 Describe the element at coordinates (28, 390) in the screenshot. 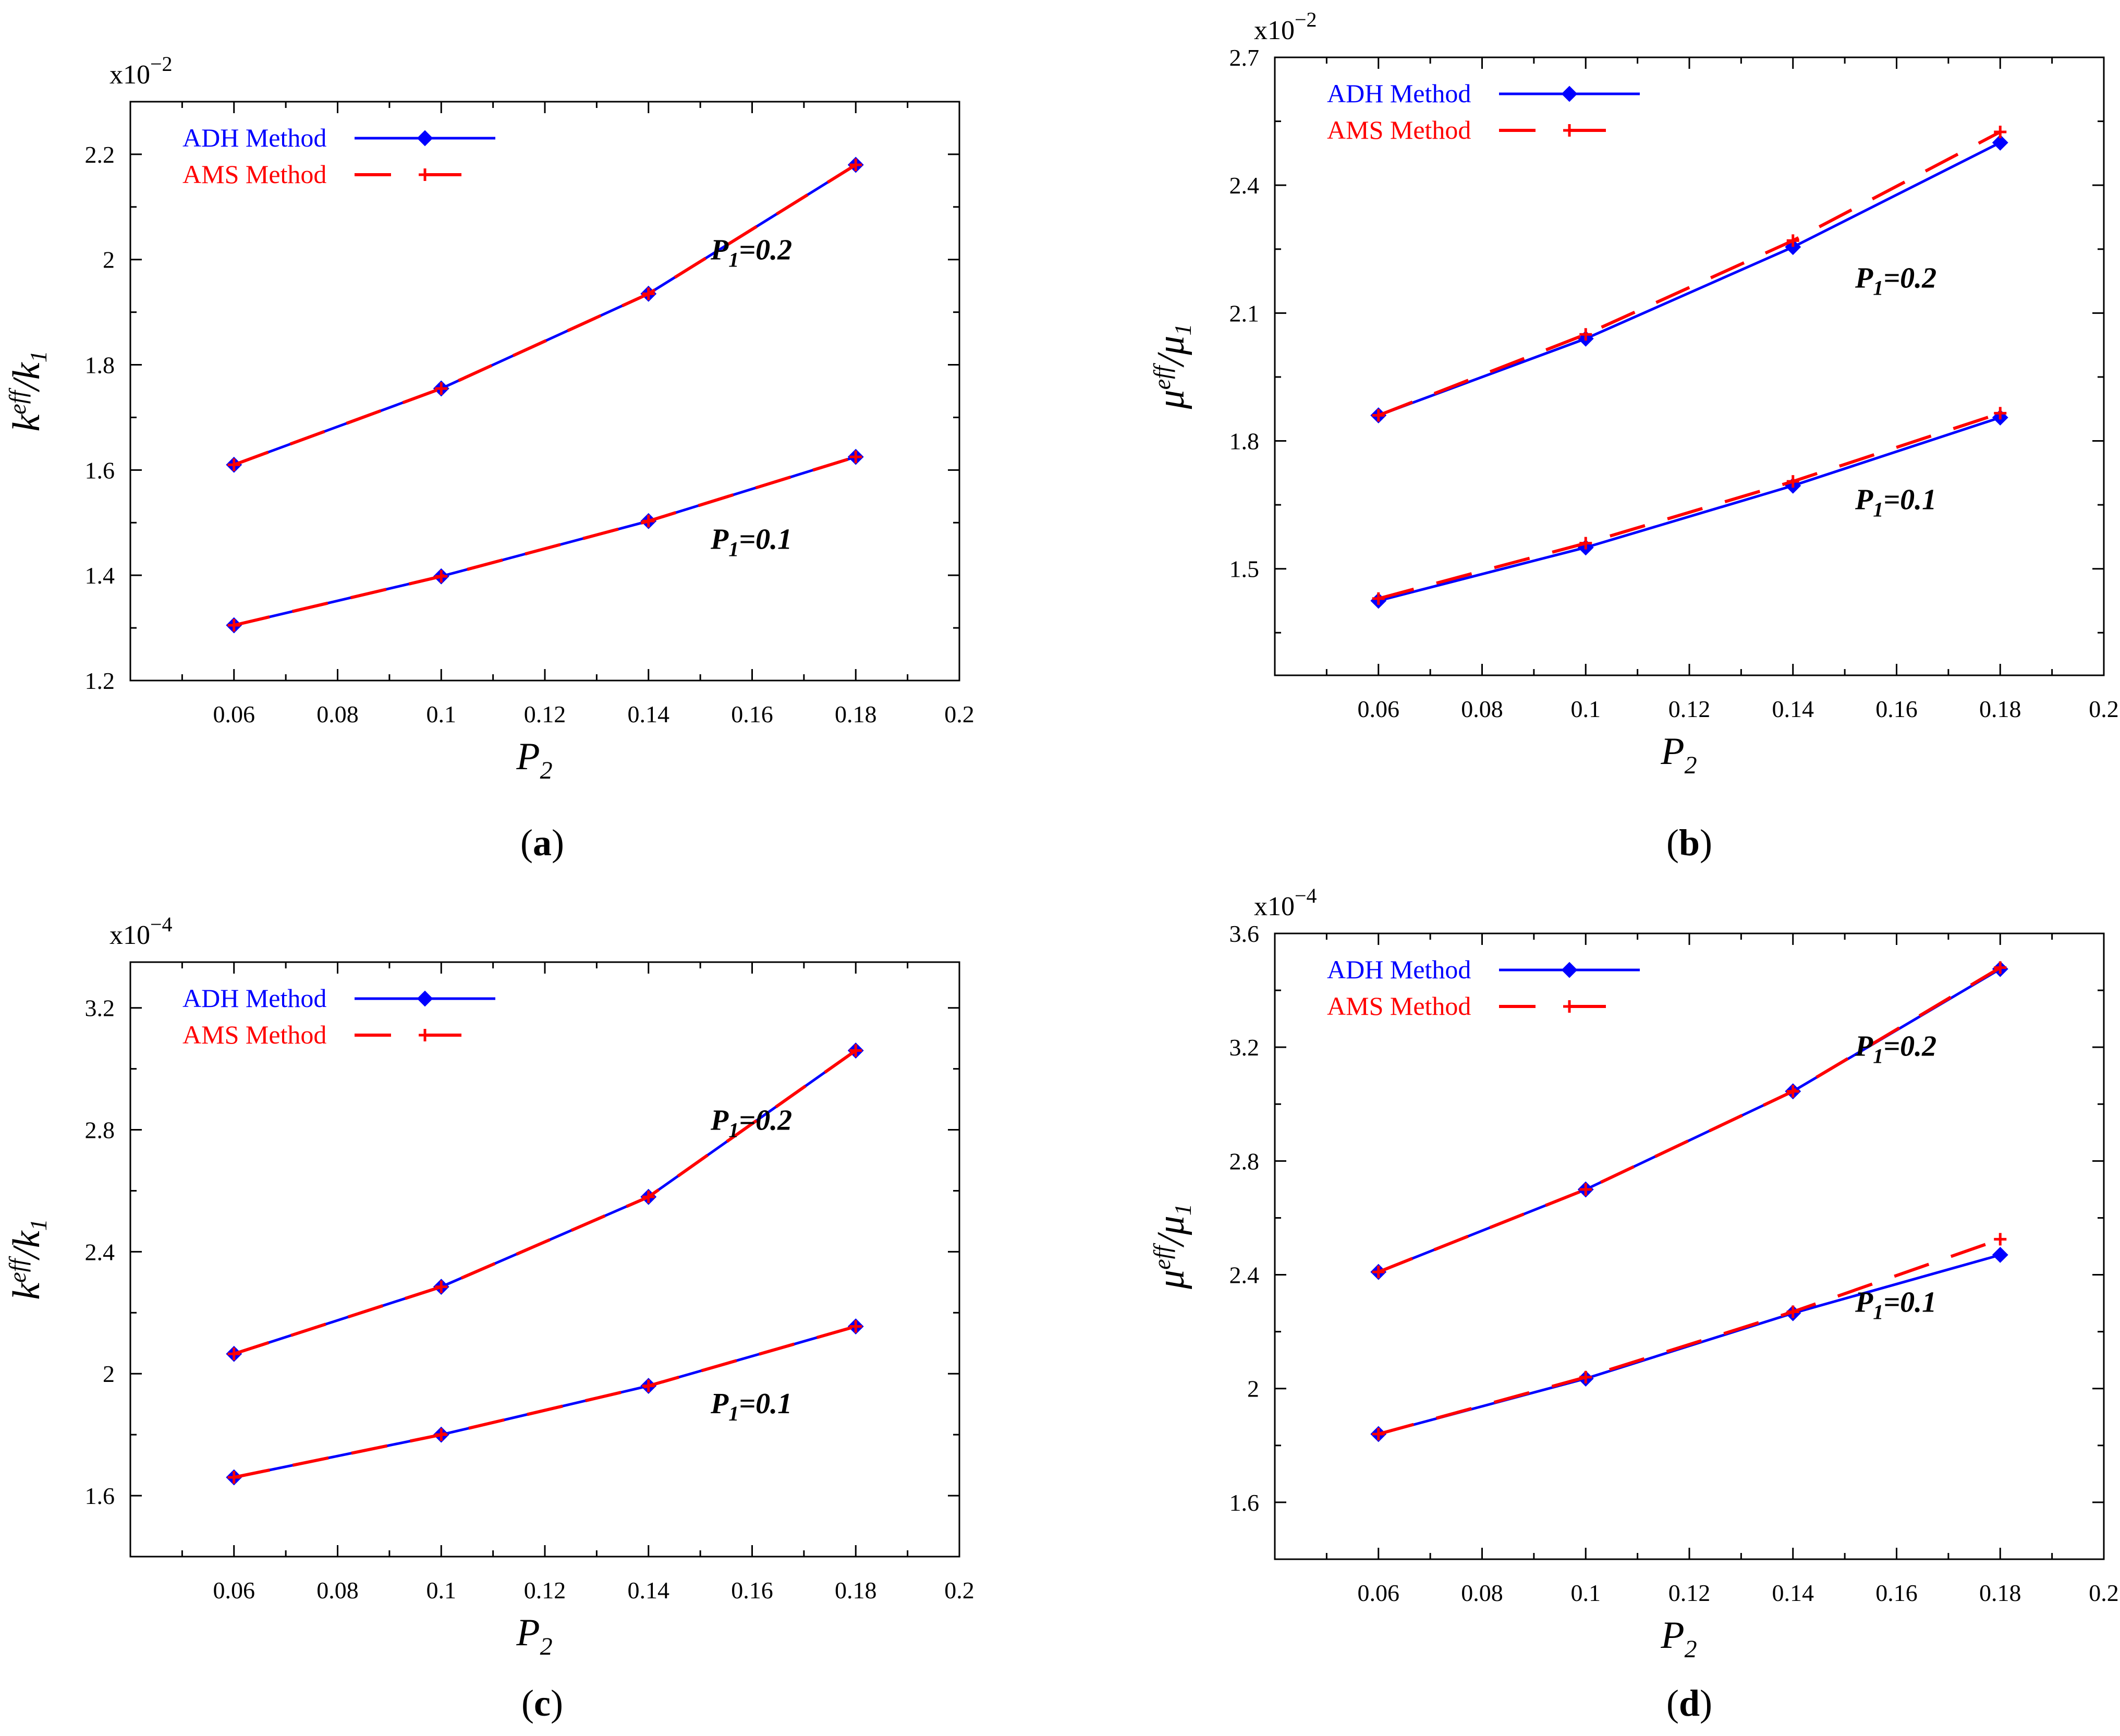

I see `y-axis-label: keff/k1` at that location.